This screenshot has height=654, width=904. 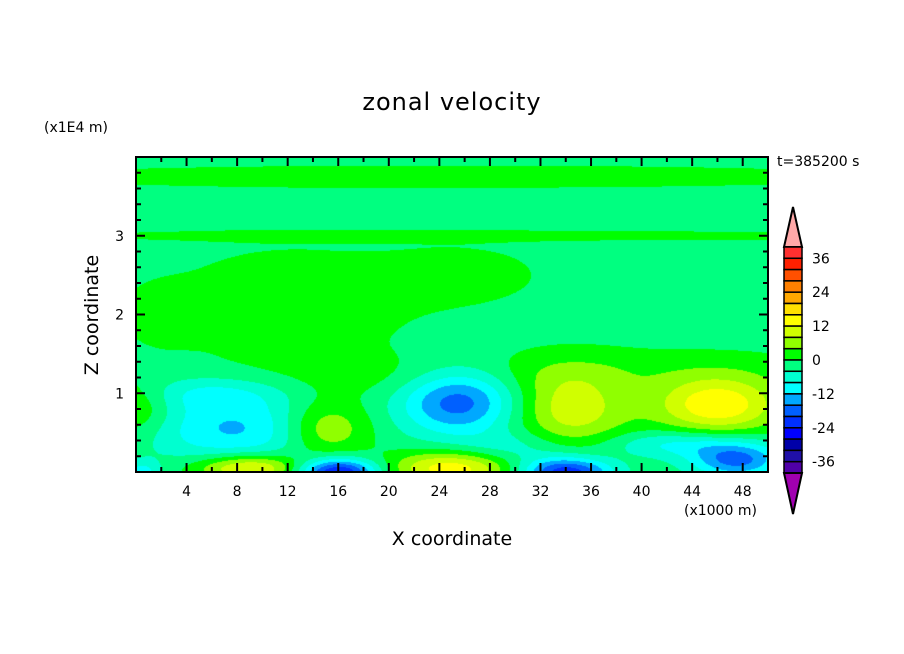 What do you see at coordinates (823, 429) in the screenshot?
I see `colorbar-tick-label: -24` at bounding box center [823, 429].